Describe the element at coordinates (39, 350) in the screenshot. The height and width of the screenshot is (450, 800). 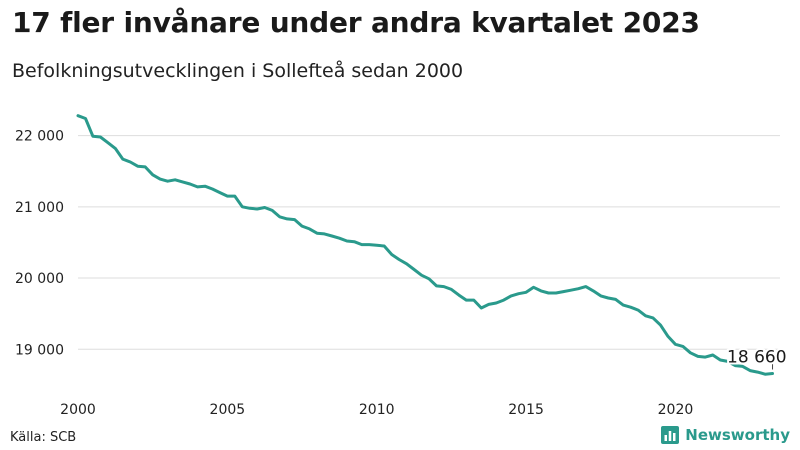
I see `y-tick-label: 19 000` at that location.